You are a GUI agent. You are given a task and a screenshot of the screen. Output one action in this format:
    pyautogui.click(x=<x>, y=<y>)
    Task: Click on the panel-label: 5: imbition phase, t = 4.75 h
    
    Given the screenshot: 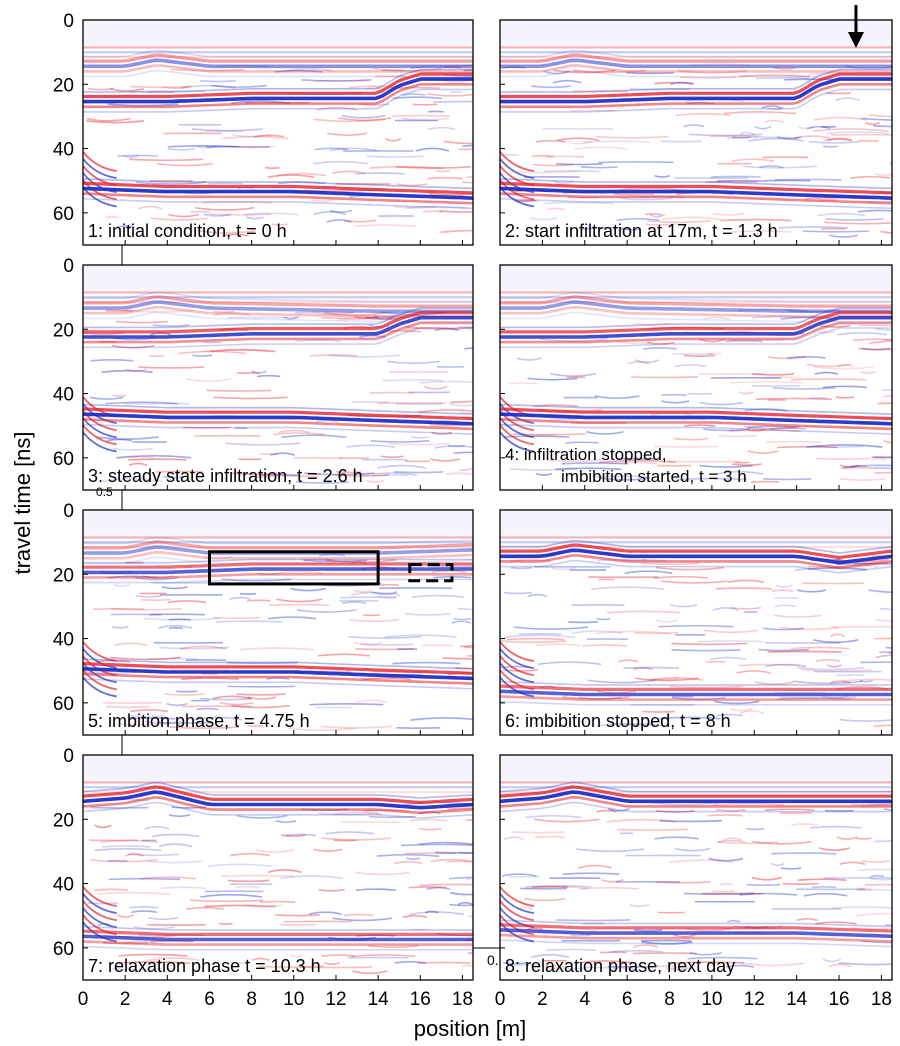 What is the action you would take?
    pyautogui.click(x=199, y=721)
    